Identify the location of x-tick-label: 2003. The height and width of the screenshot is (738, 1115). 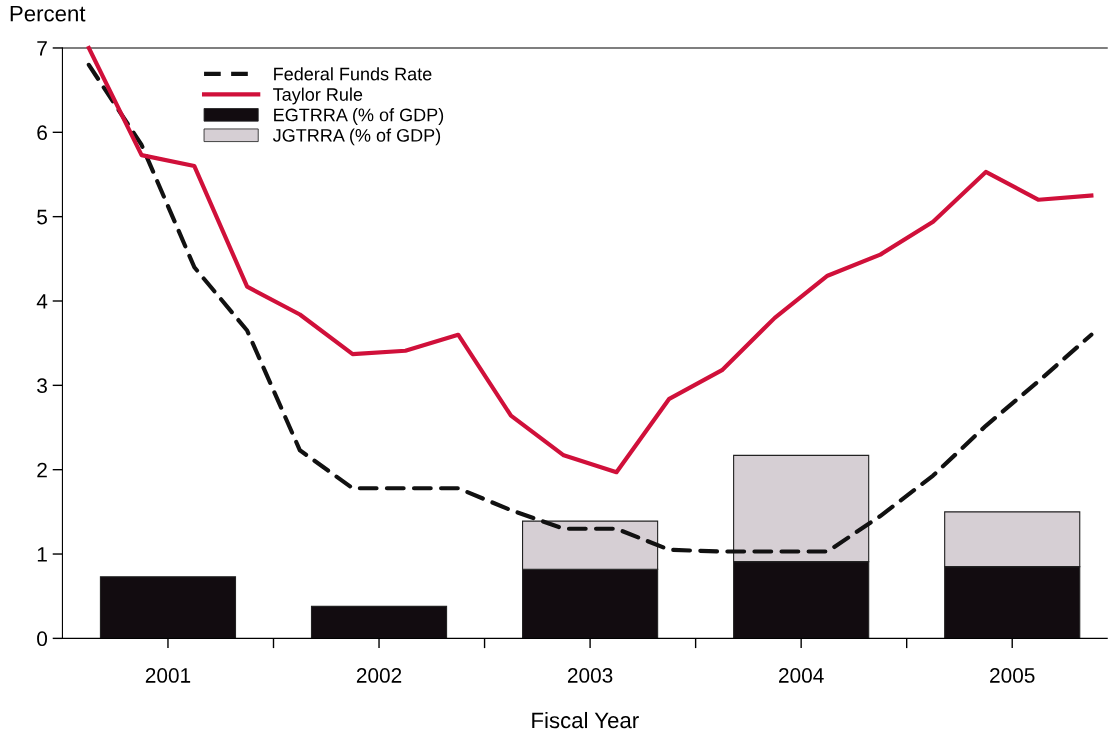
(590, 675).